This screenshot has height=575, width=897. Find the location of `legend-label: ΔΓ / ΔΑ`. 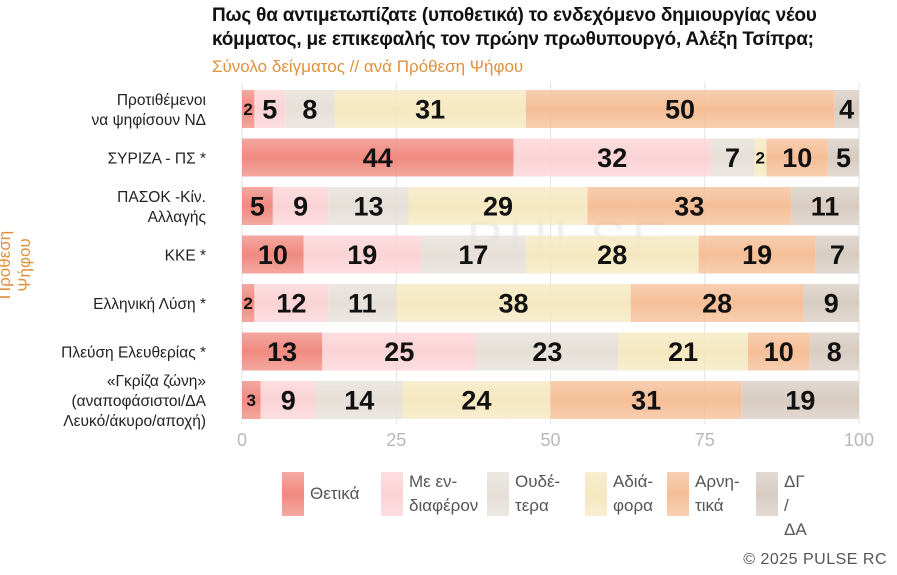

legend-label: ΔΓ / ΔΑ is located at coordinates (795, 505).